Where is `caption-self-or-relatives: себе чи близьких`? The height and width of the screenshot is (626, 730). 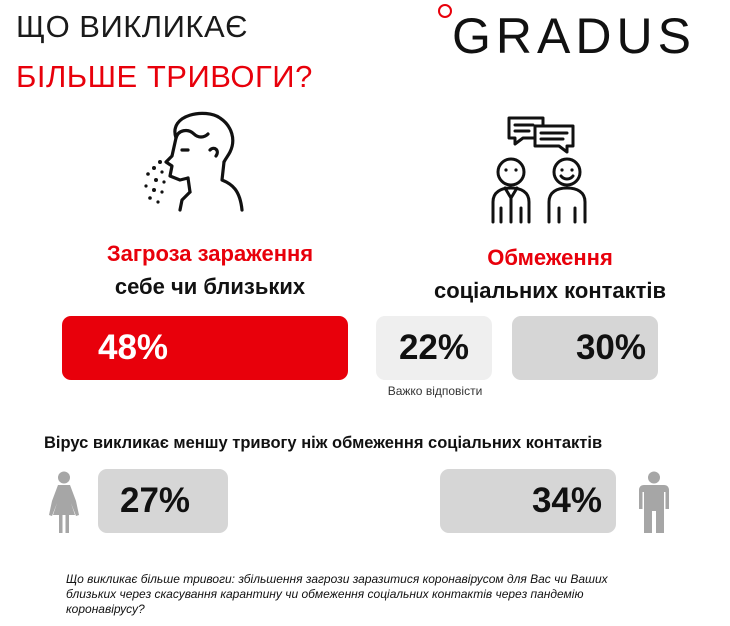 caption-self-or-relatives: себе чи близьких is located at coordinates (210, 286).